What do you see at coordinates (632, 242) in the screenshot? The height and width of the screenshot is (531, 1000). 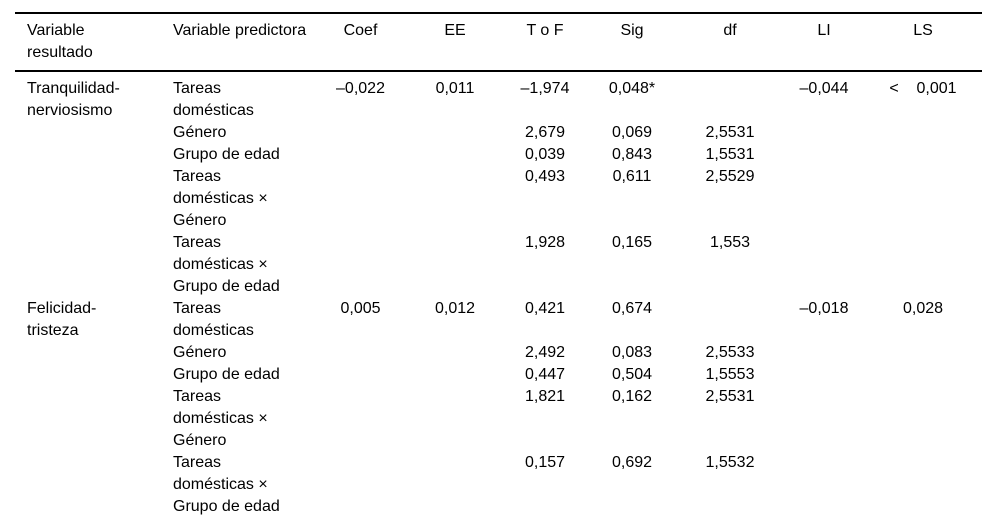 I see `cell-sig: 0,165` at bounding box center [632, 242].